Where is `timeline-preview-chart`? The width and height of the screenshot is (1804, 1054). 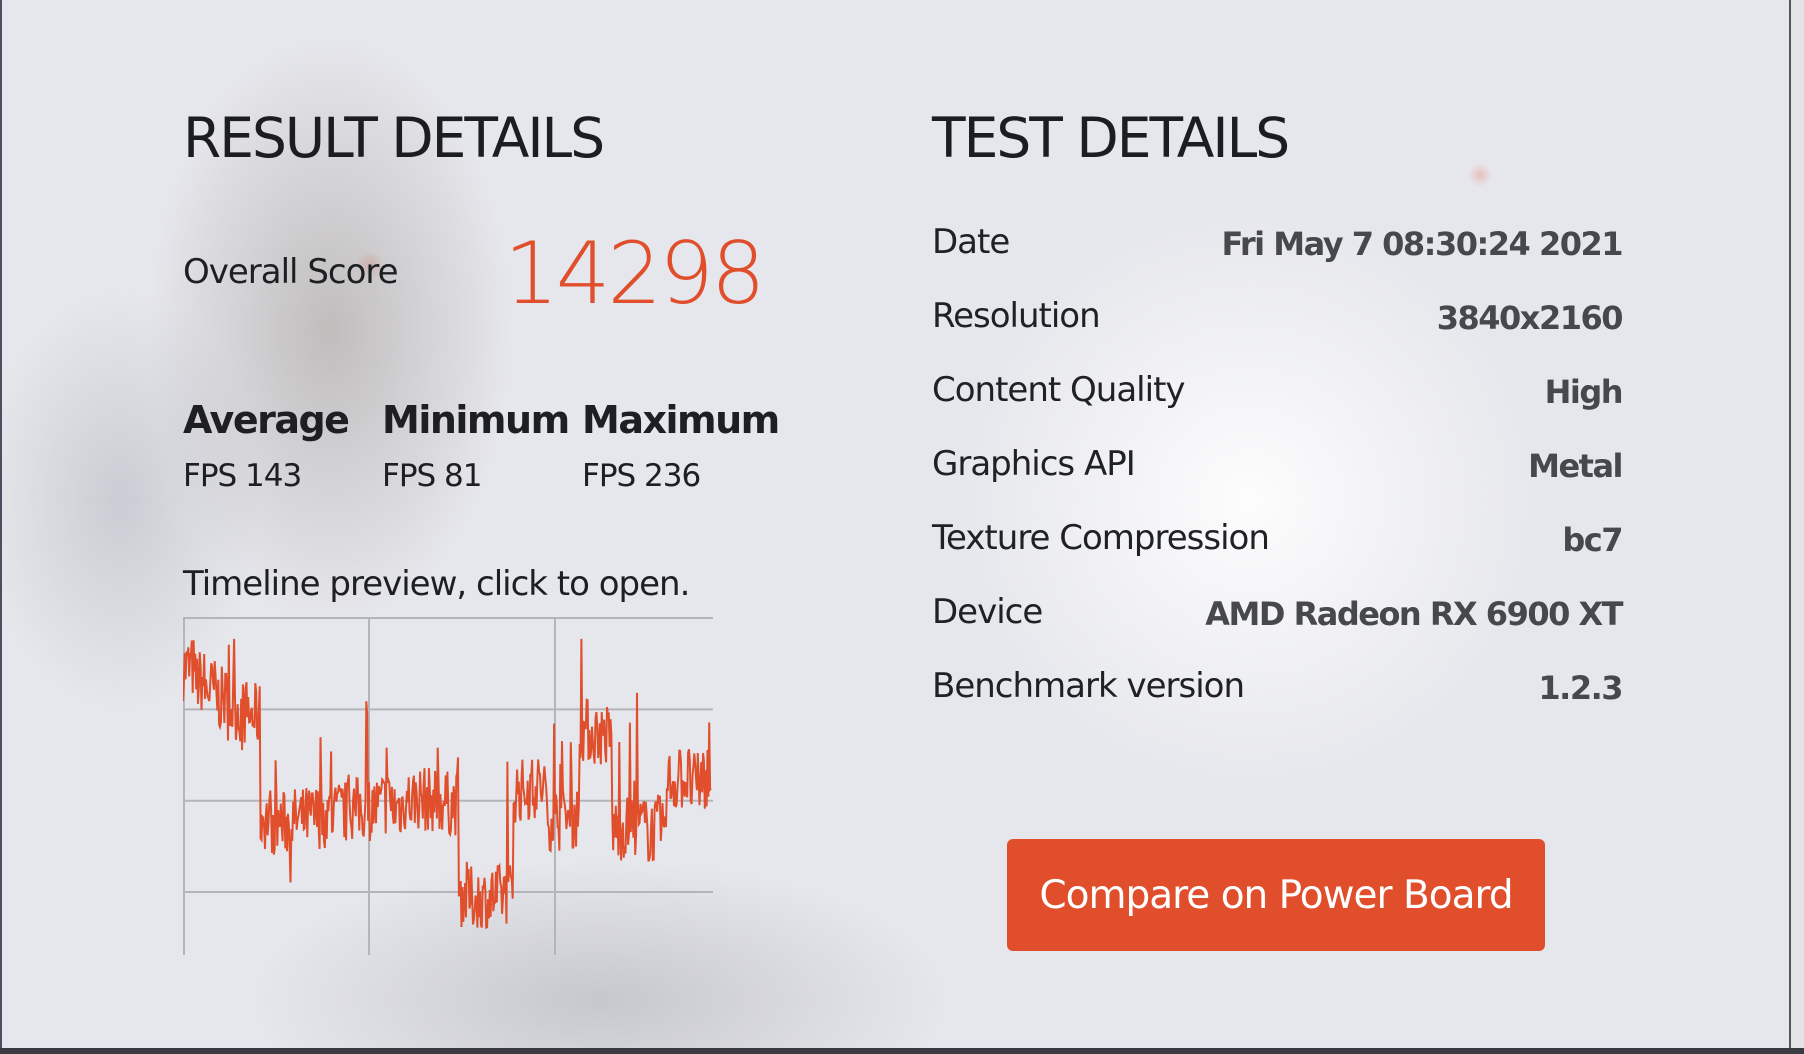 timeline-preview-chart is located at coordinates (448, 786).